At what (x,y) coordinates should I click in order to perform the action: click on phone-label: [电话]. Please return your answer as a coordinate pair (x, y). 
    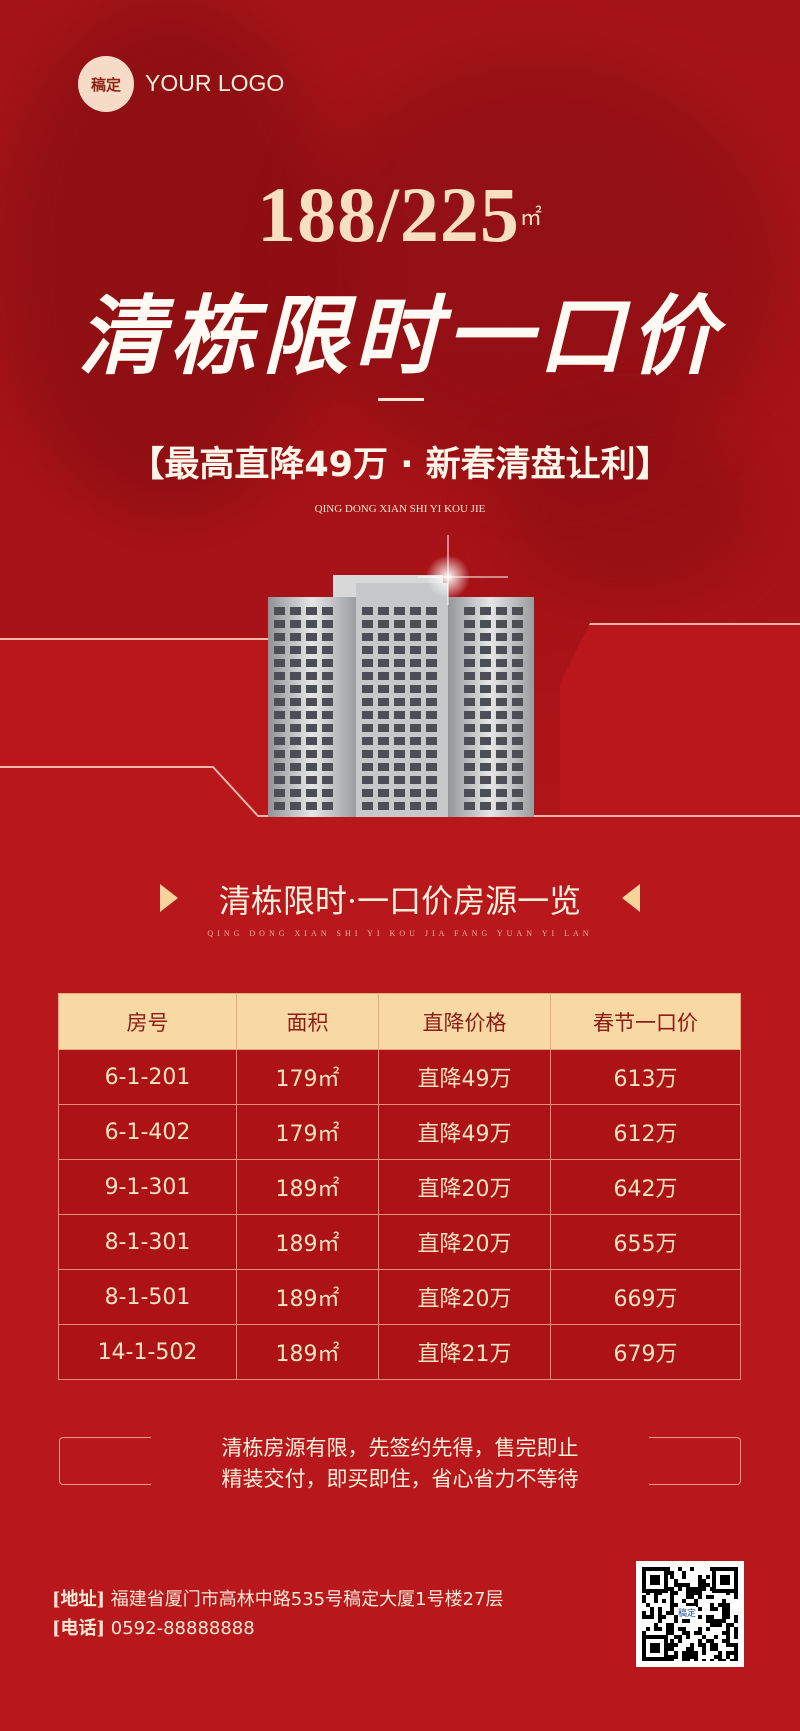
    Looking at the image, I should click on (79, 1628).